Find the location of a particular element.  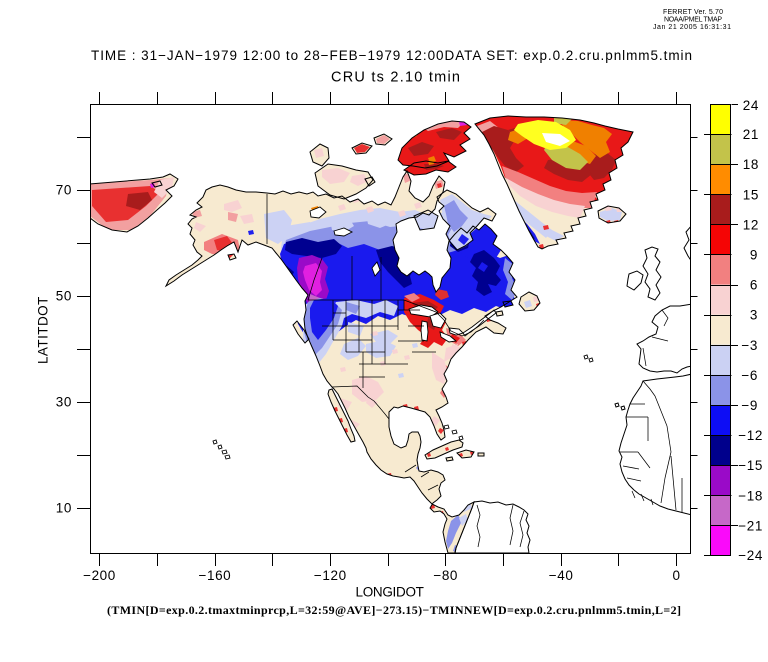

svg-text: 3 is located at coordinates (754, 315).